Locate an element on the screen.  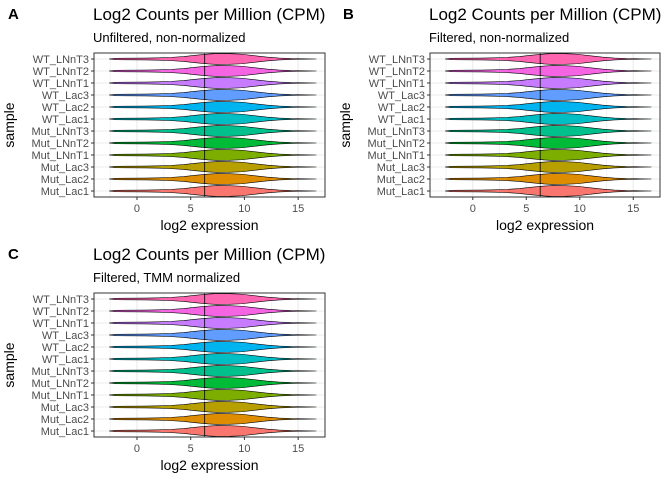
chart-subtitle: Unfiltered, non-normalized is located at coordinates (169, 37).